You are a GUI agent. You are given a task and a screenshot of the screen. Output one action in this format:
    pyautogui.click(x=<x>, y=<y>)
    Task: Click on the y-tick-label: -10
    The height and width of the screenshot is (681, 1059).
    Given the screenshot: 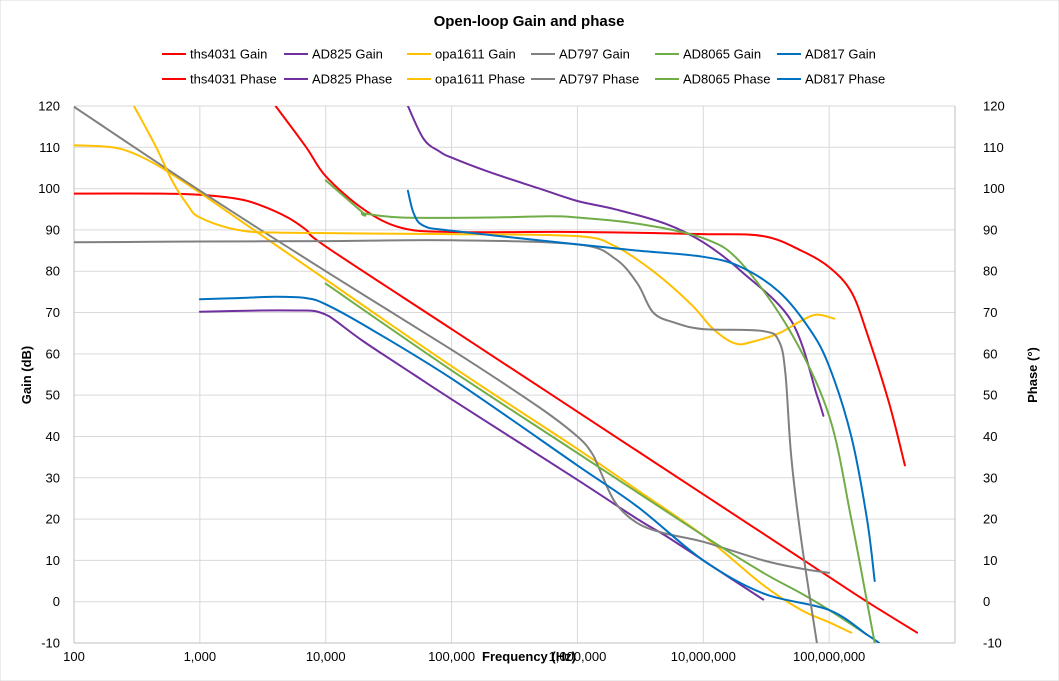 What is the action you would take?
    pyautogui.click(x=50, y=643)
    